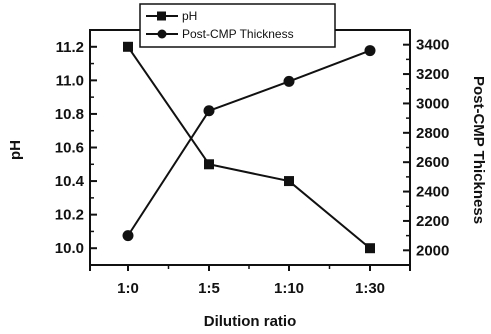 The image size is (491, 334). I want to click on y-tick-label: 11.0, so click(70, 80).